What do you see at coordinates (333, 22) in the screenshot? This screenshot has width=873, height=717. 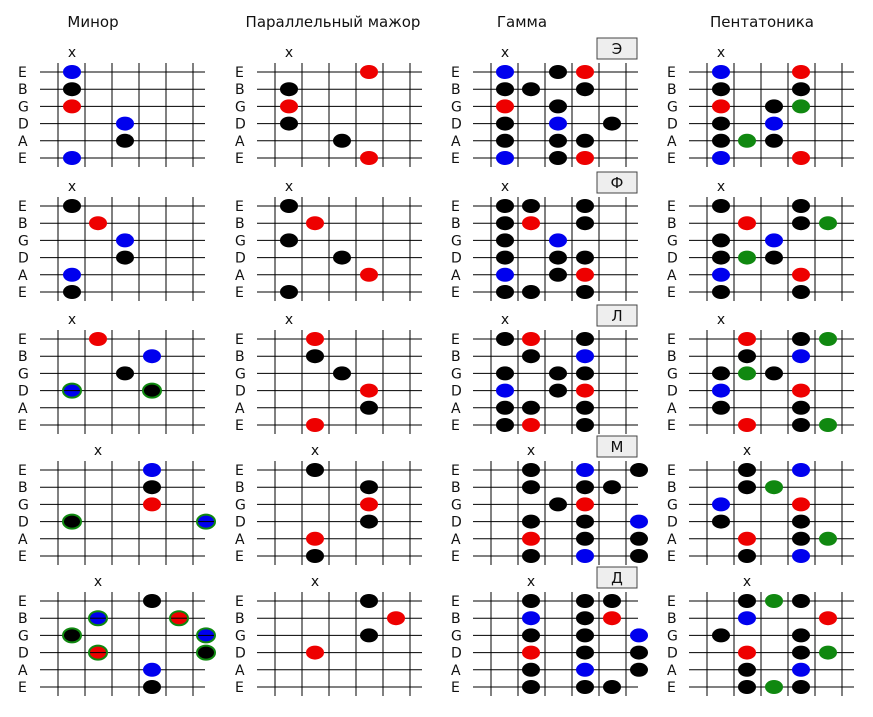 I see `column-title: Параллельный мажор` at bounding box center [333, 22].